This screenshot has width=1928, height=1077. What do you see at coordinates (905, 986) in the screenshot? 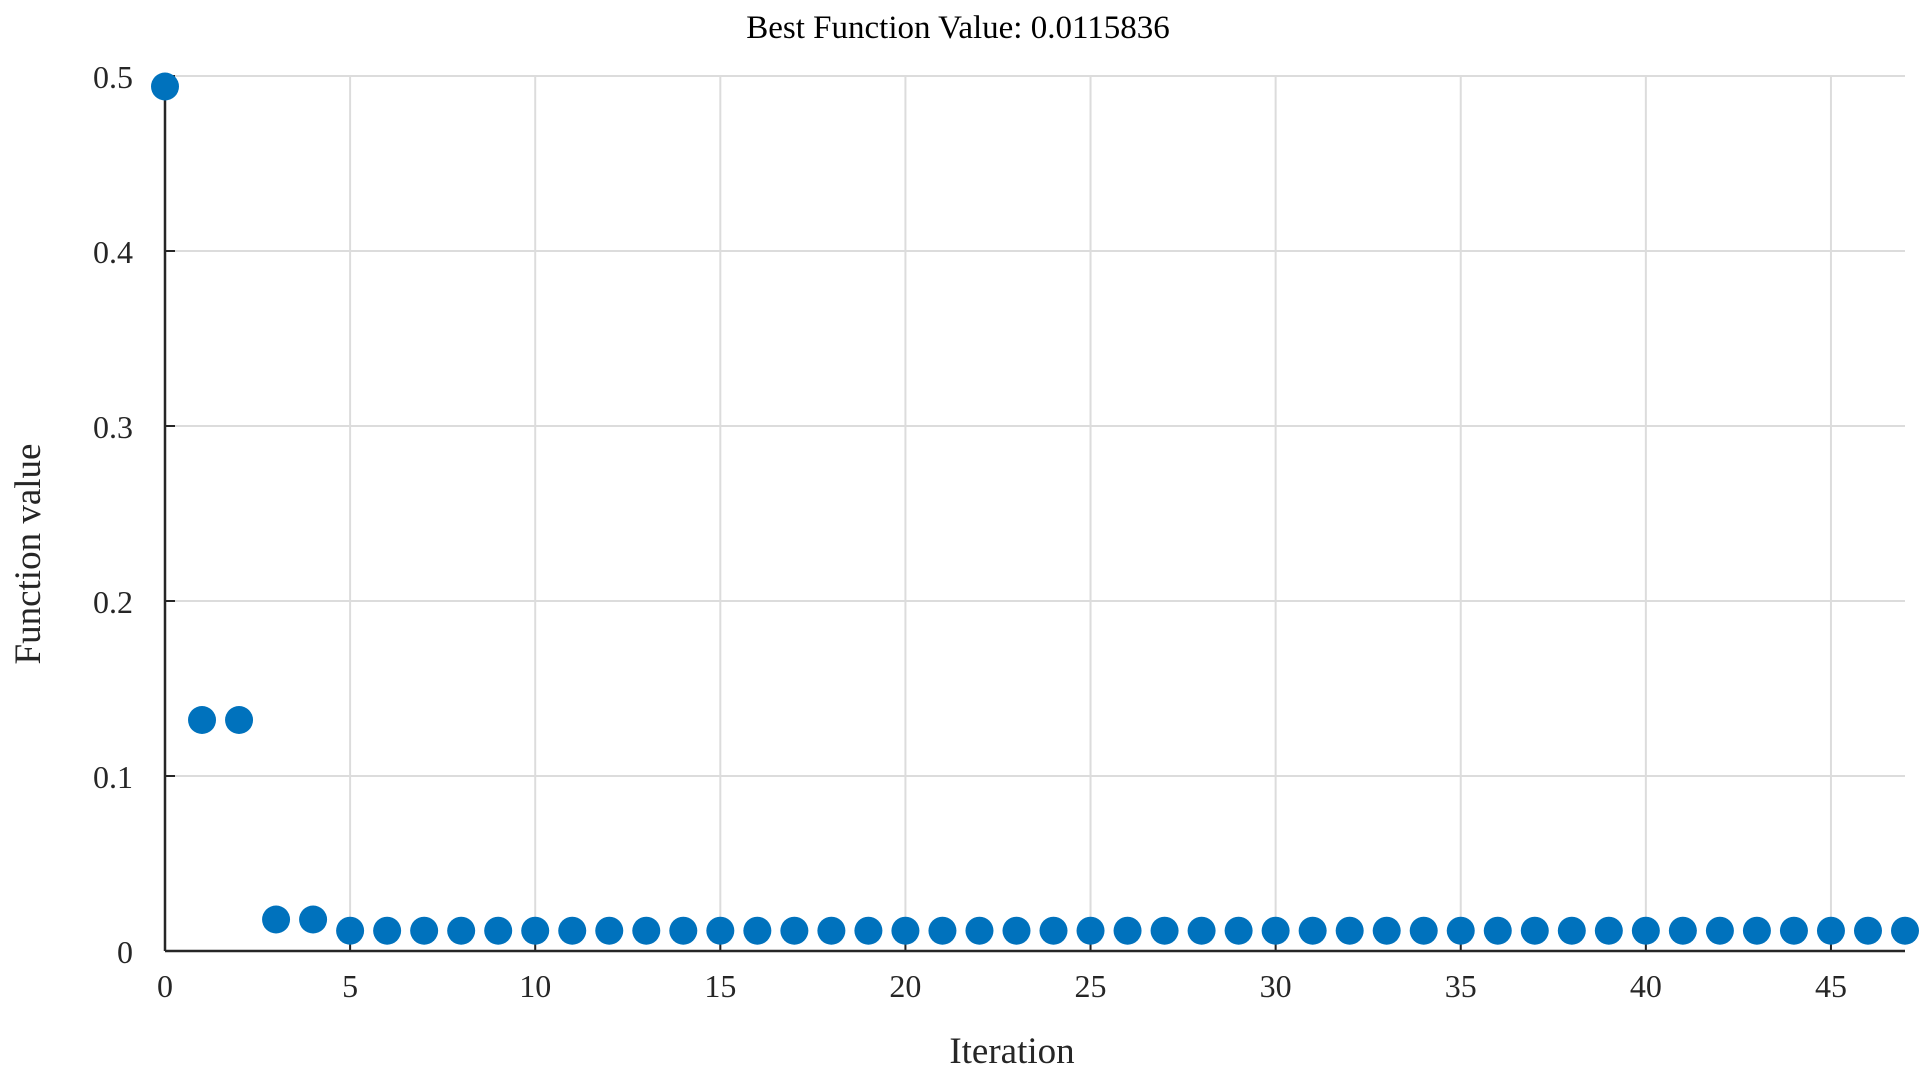
I see `x-tick-label: 20` at bounding box center [905, 986].